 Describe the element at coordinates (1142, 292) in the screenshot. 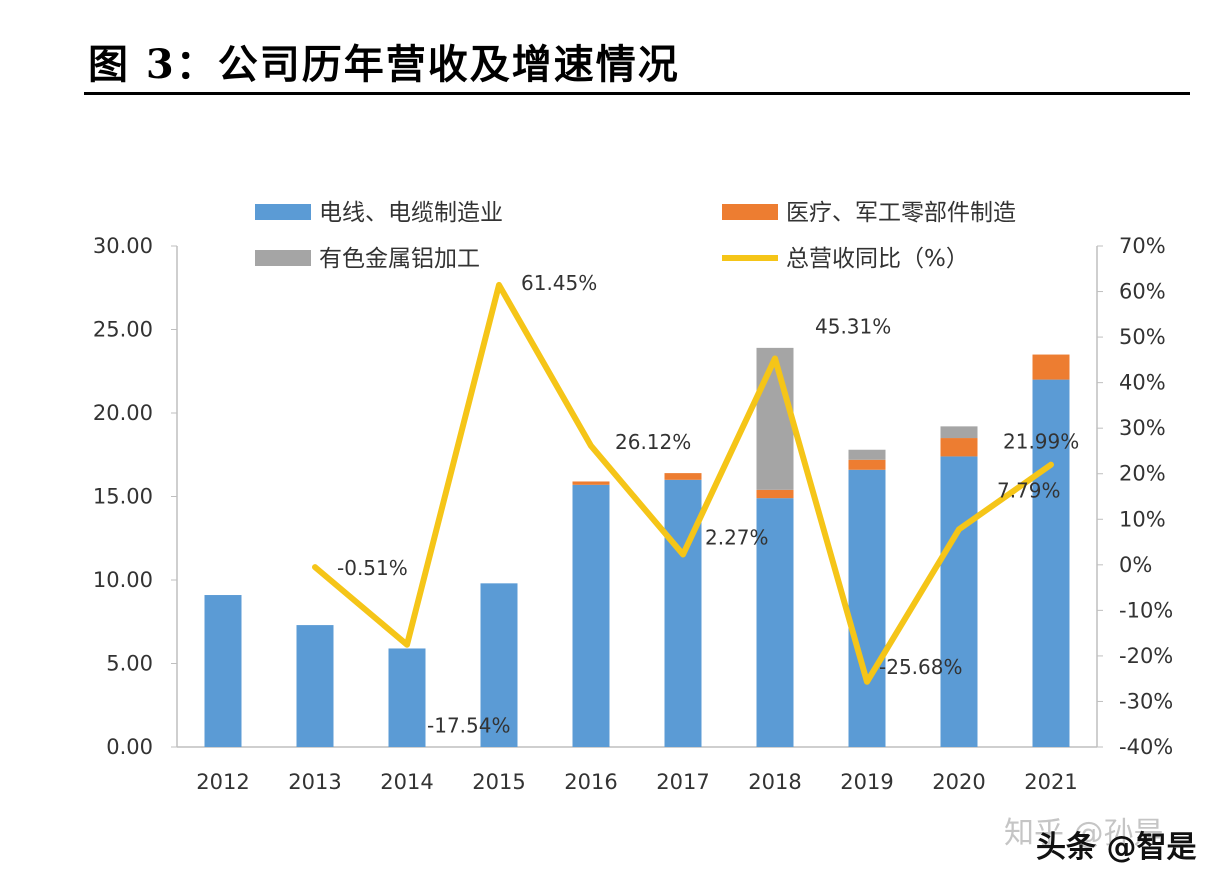

I see `right-tick-label: 60%` at that location.